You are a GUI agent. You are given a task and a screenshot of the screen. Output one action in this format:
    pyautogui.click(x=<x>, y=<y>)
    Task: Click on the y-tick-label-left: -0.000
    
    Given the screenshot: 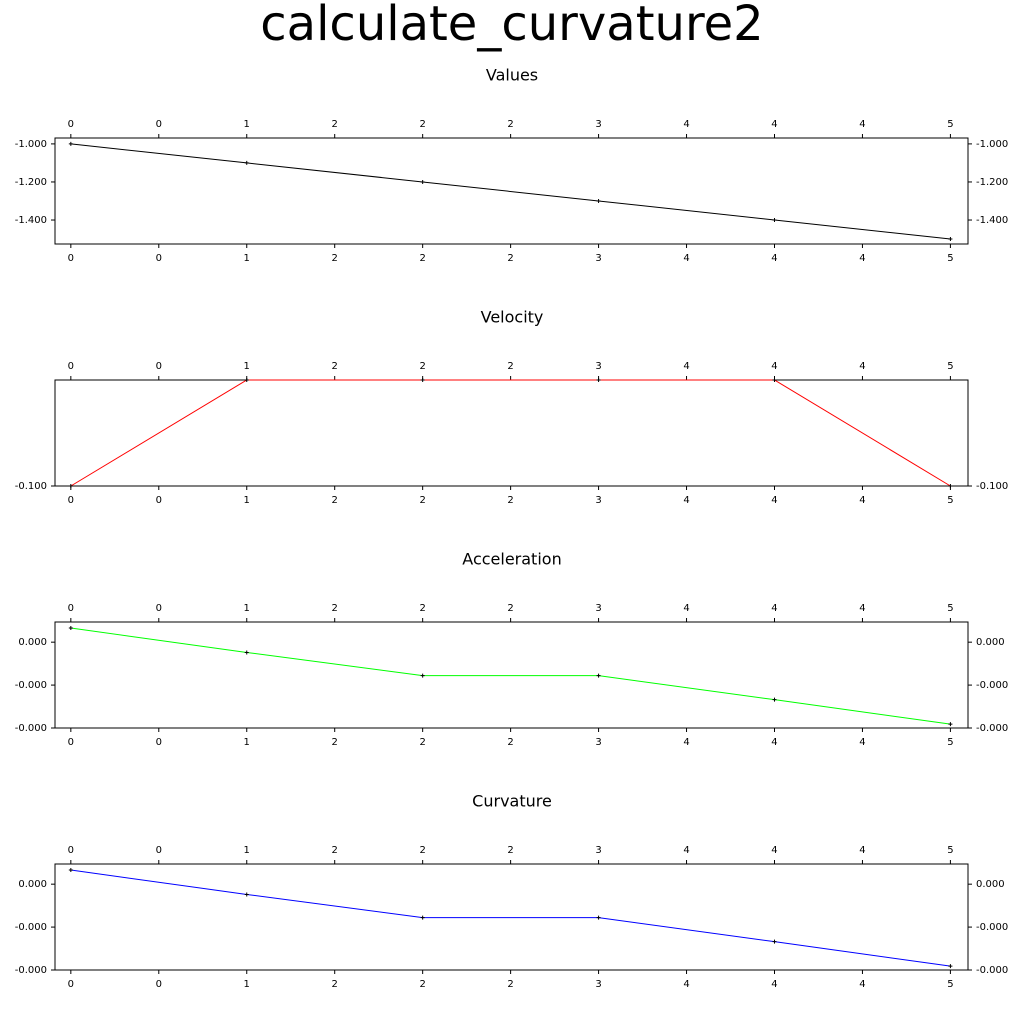 What is the action you would take?
    pyautogui.click(x=31, y=927)
    